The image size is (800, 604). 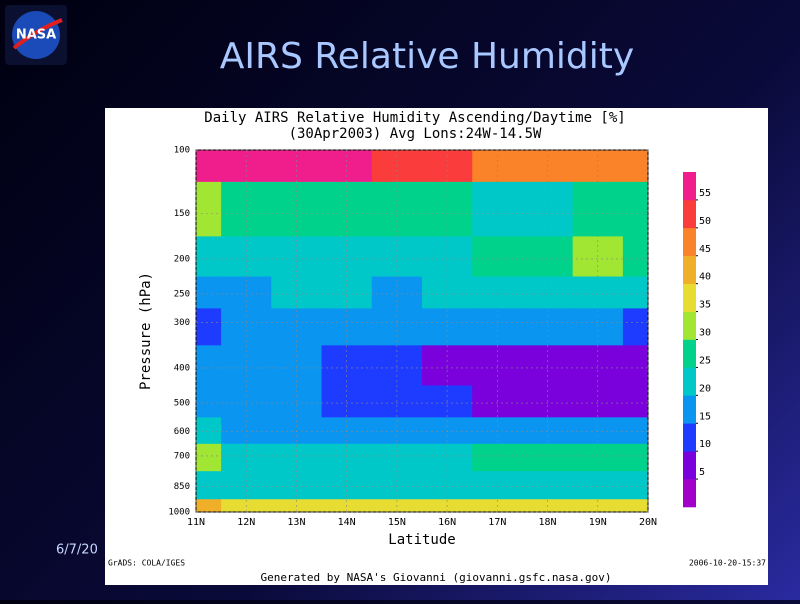 I want to click on y-tick-label: 600, so click(x=182, y=432).